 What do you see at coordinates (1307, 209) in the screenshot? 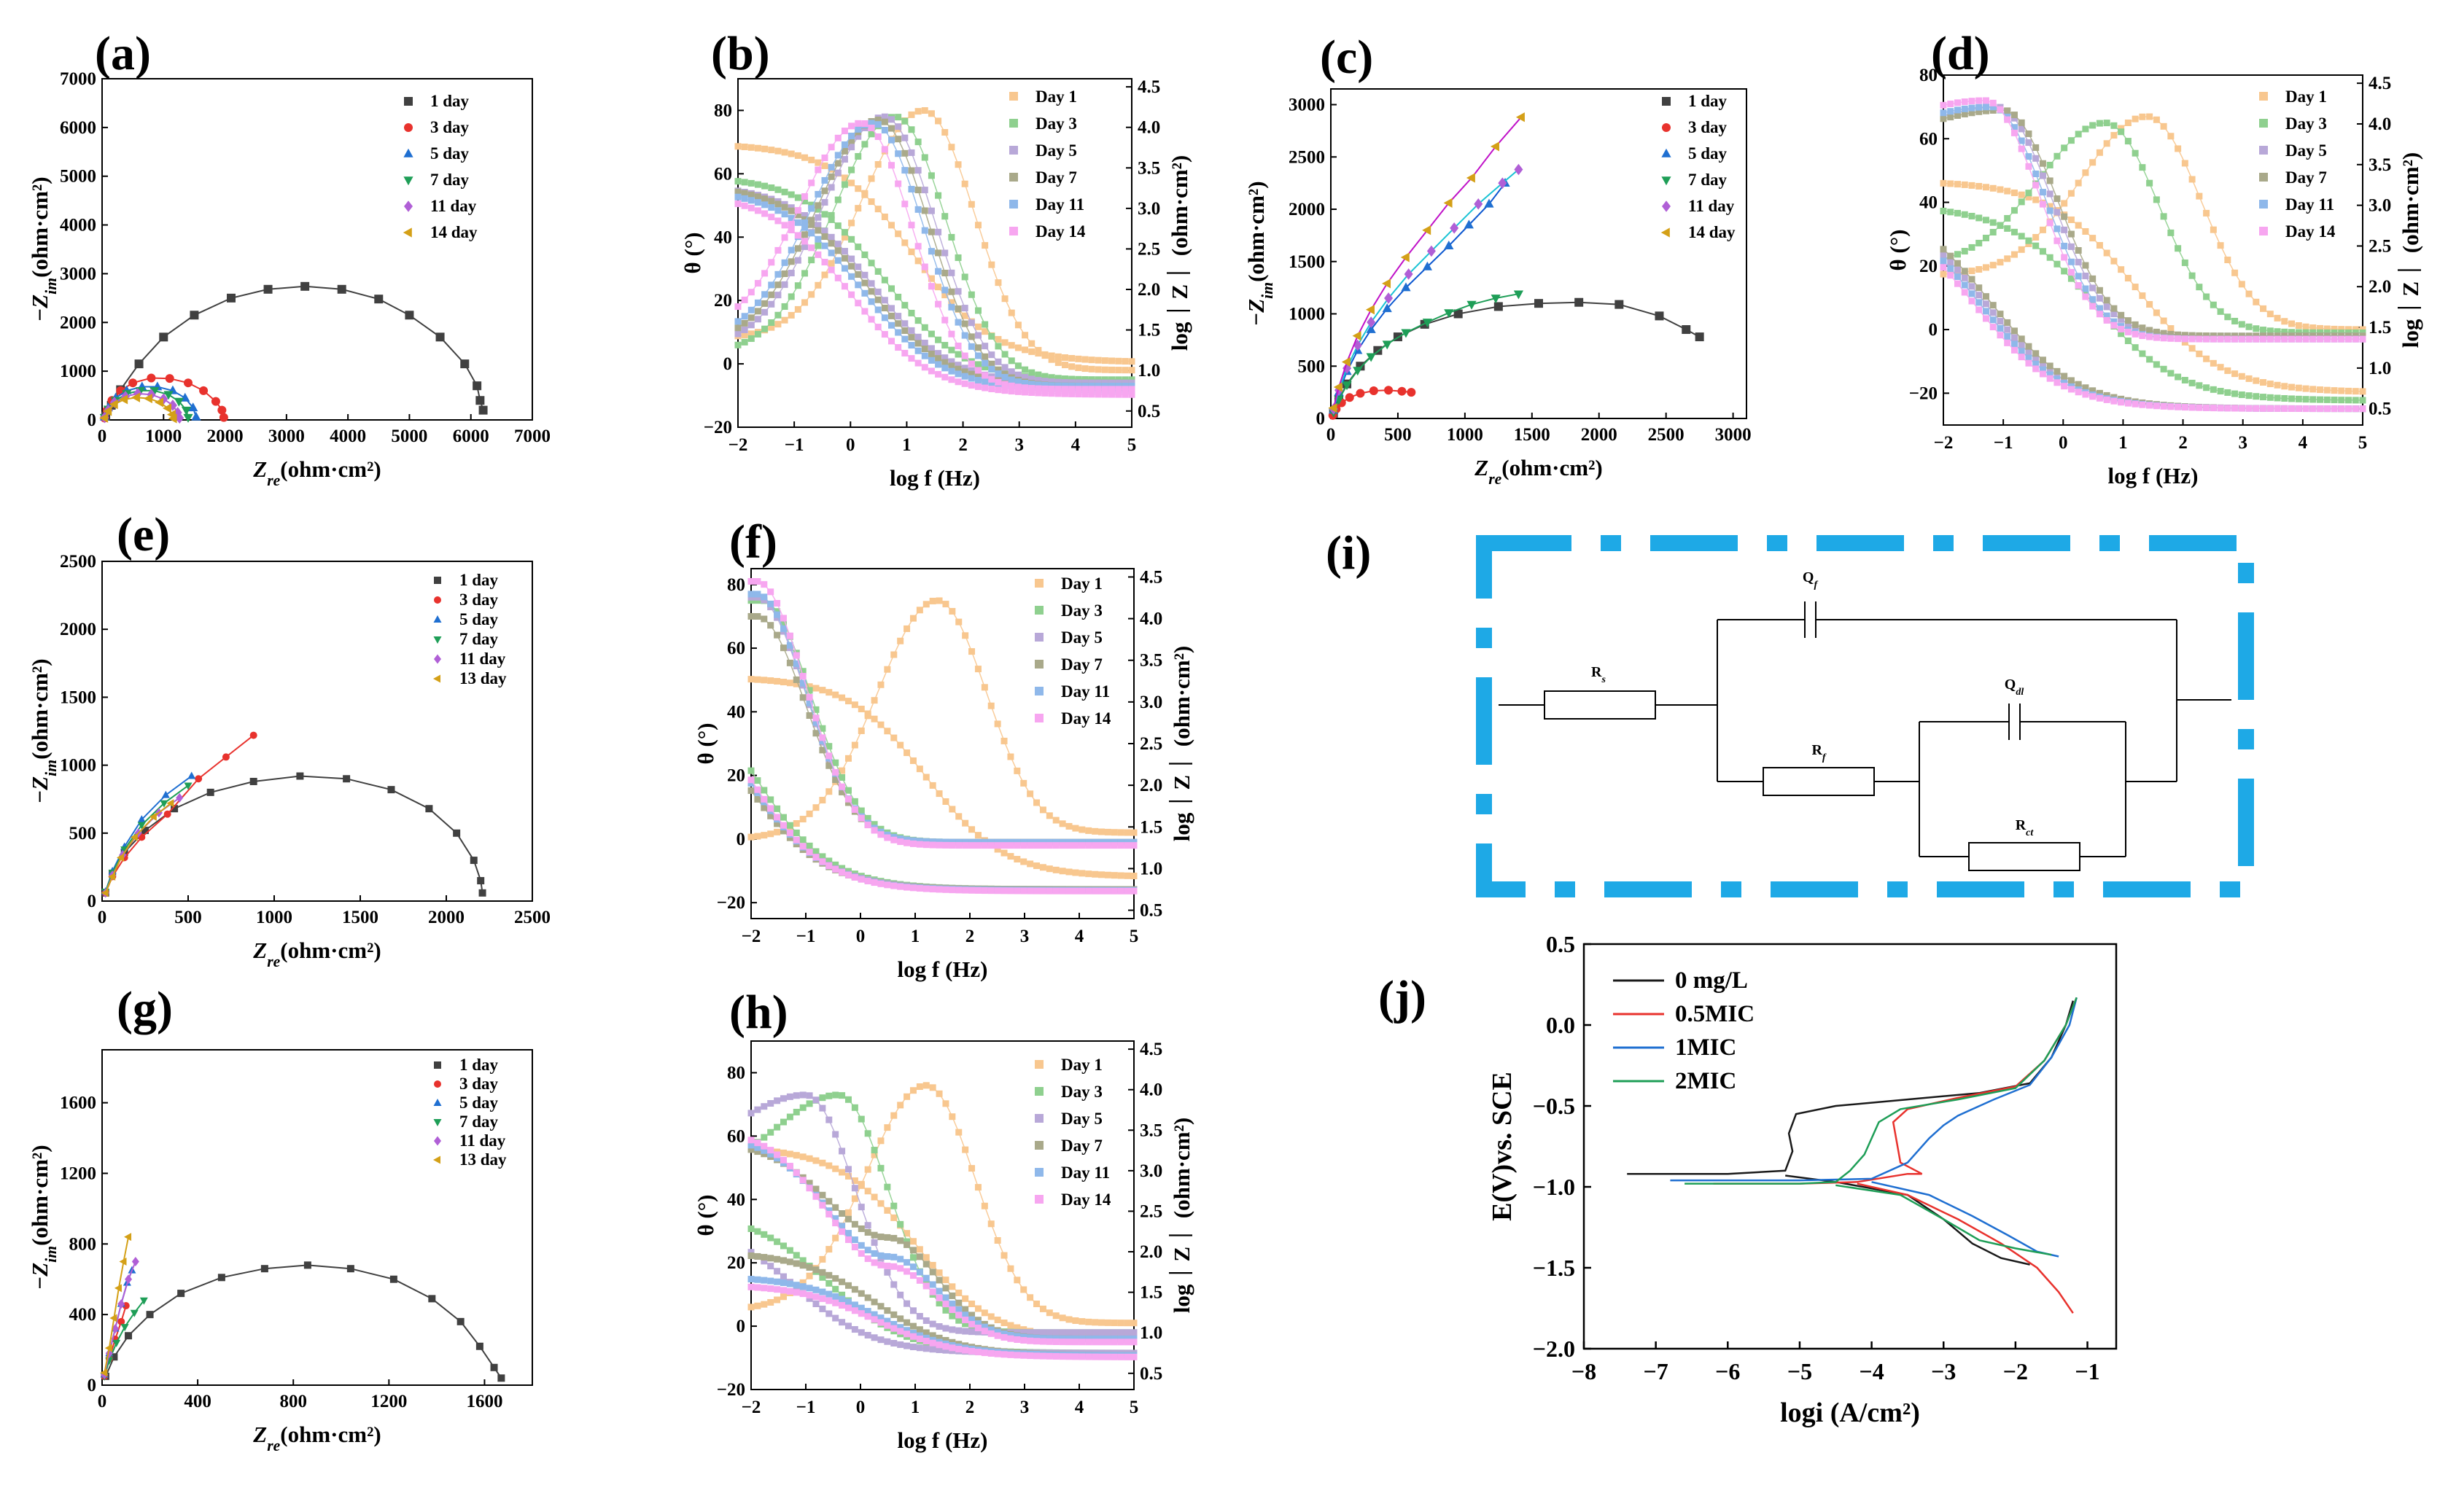
I see `y-tick-label: 2000` at bounding box center [1307, 209].